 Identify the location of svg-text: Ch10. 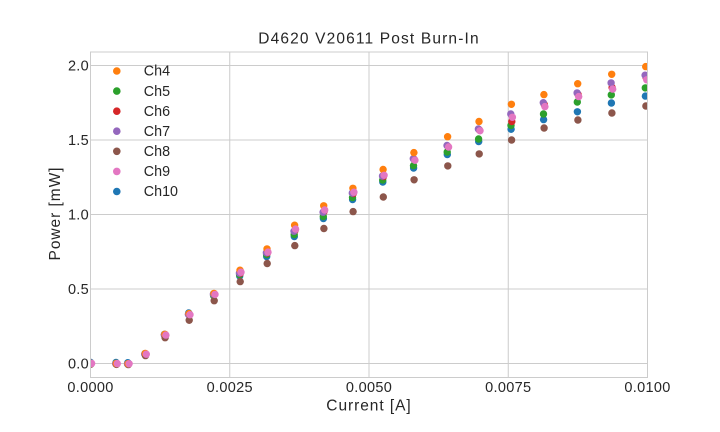
(161, 192).